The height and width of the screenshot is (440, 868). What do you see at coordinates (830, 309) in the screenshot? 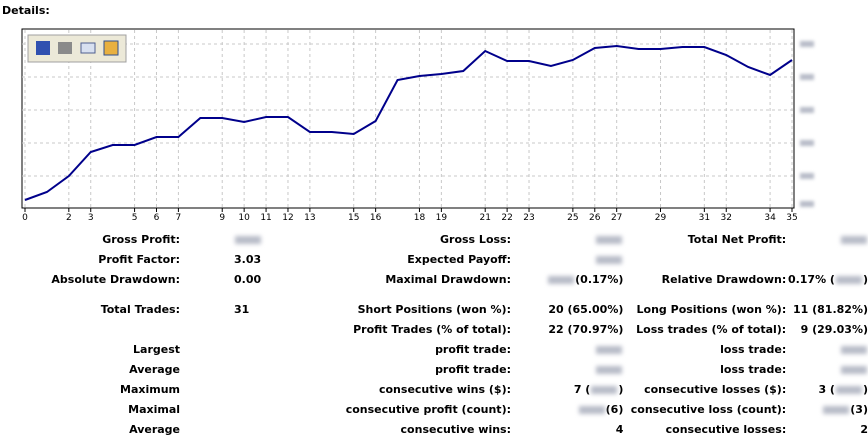
I see `stat-value: 11 (81.82%)` at bounding box center [830, 309].